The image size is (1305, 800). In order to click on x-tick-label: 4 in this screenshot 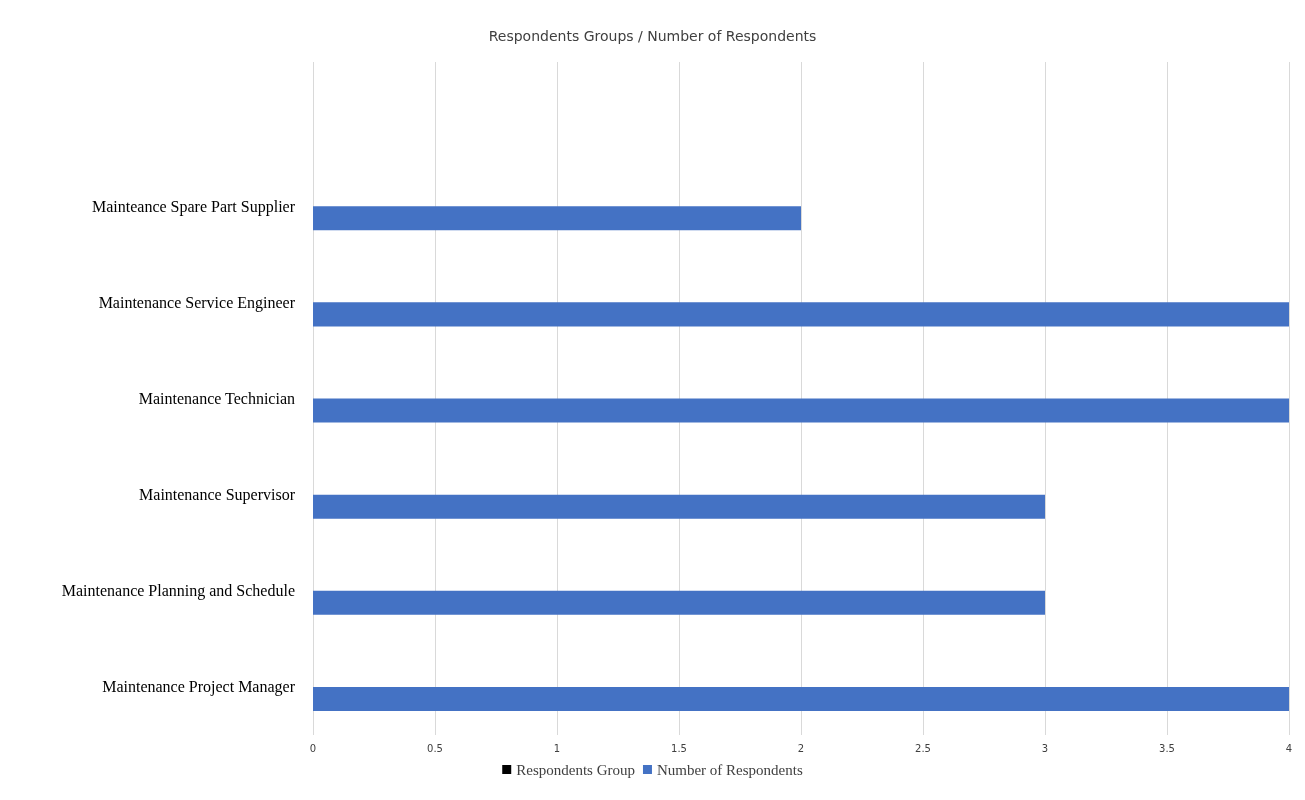, I will do `click(1289, 748)`.